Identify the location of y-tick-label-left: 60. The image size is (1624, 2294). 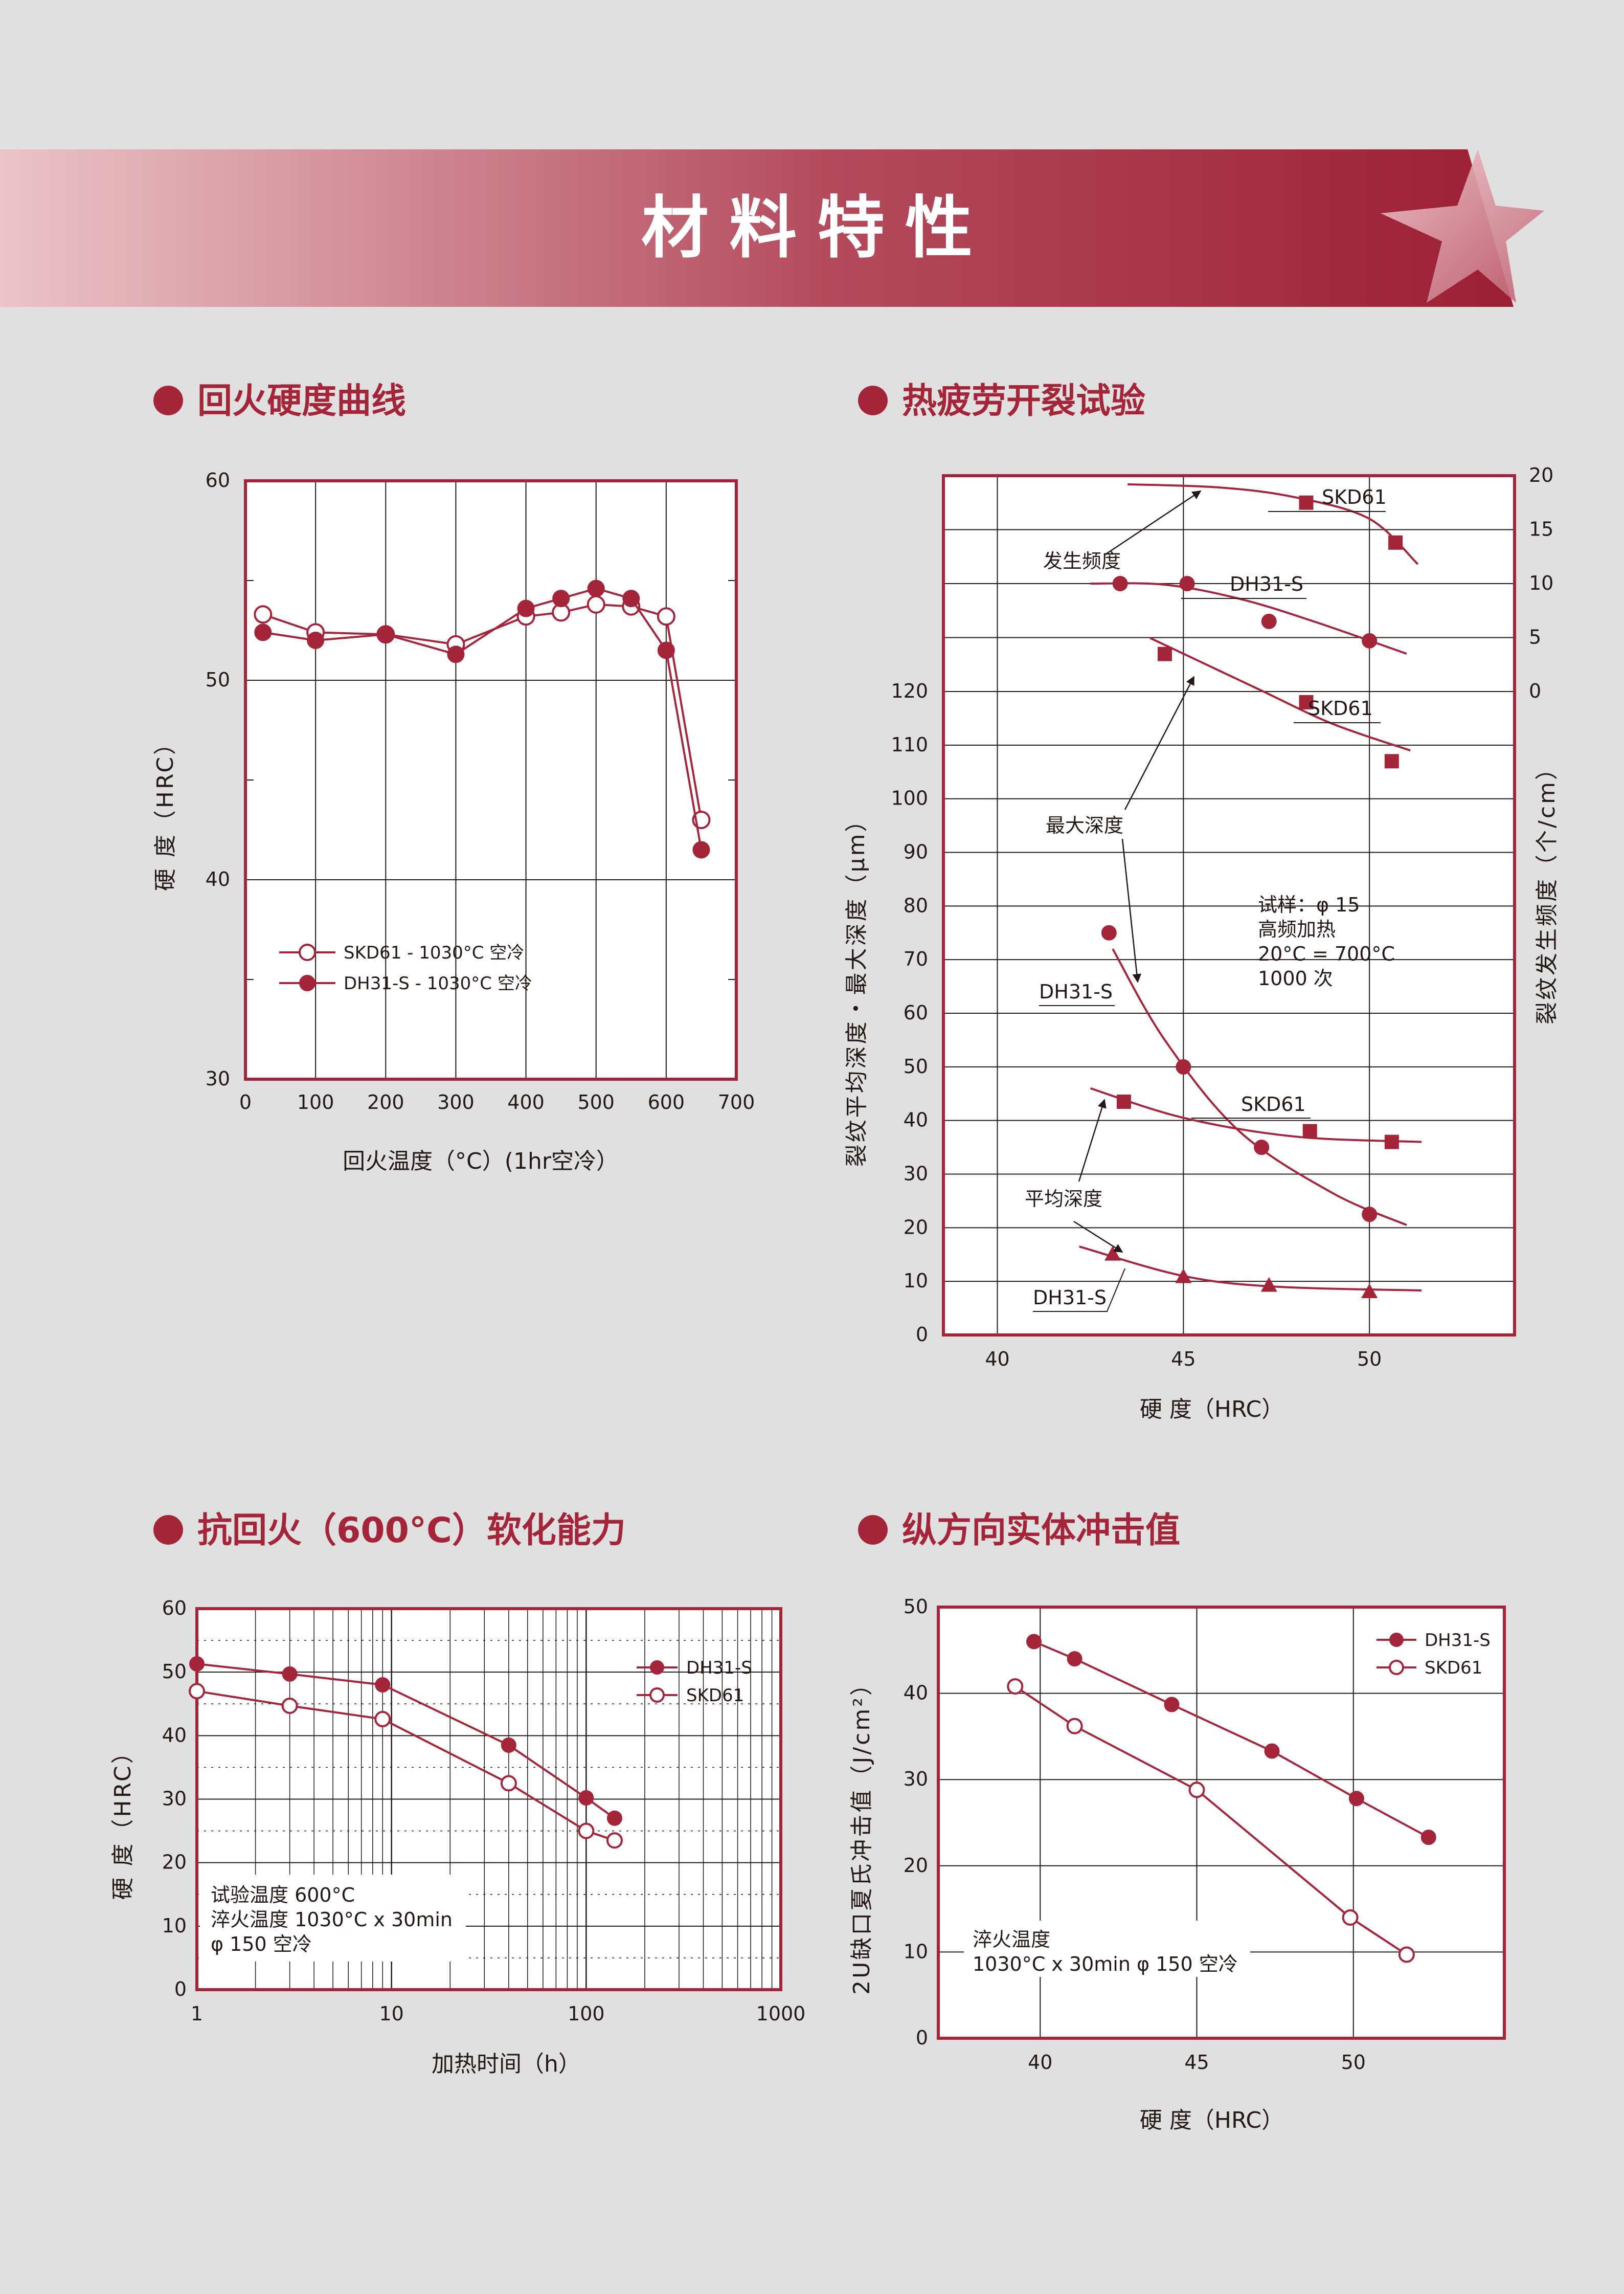
(916, 1012).